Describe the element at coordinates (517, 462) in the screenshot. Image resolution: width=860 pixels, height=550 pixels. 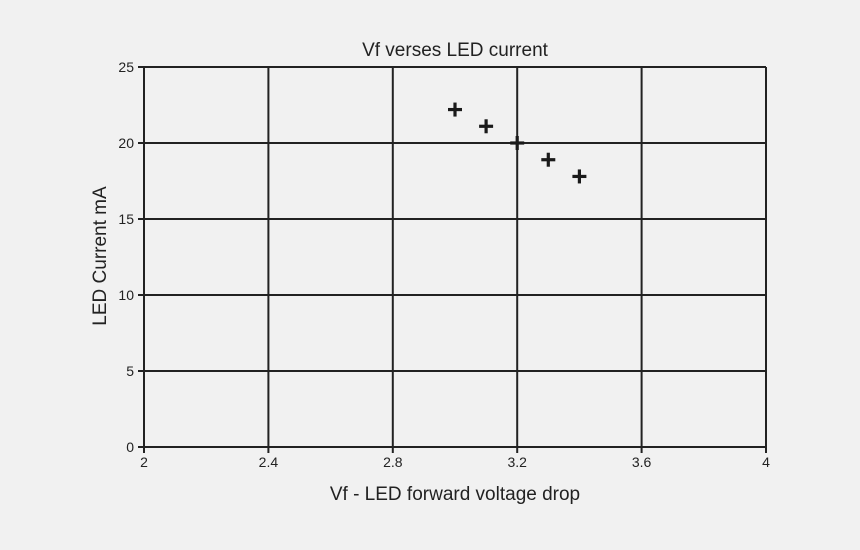
I see `x-tick-label: 3.2` at that location.